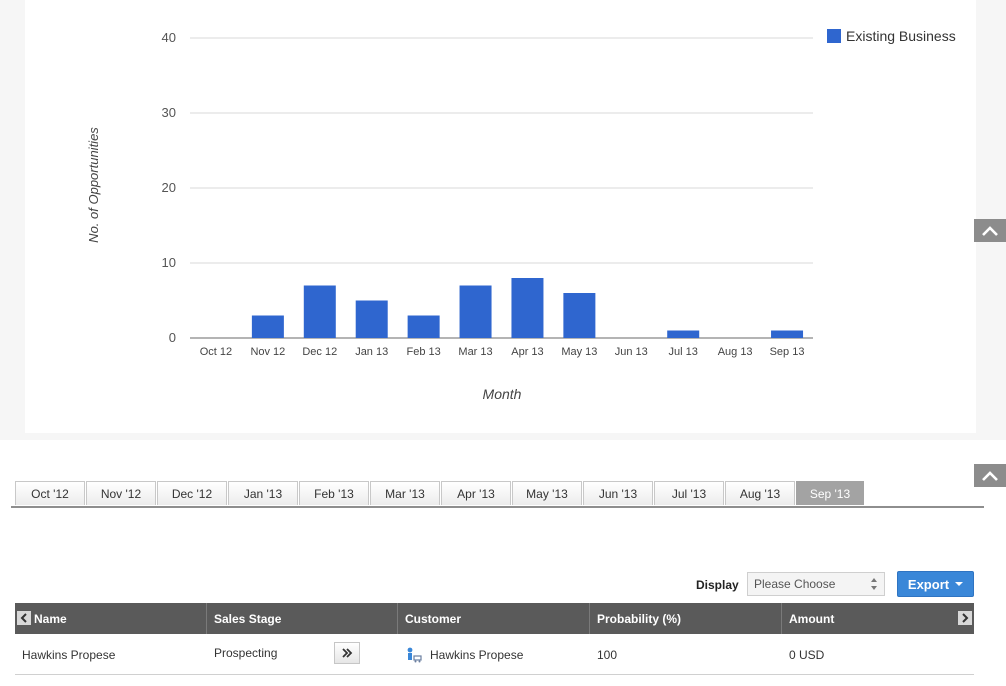 This screenshot has width=1006, height=686. I want to click on cell-customer: Hawkins Propese, so click(464, 655).